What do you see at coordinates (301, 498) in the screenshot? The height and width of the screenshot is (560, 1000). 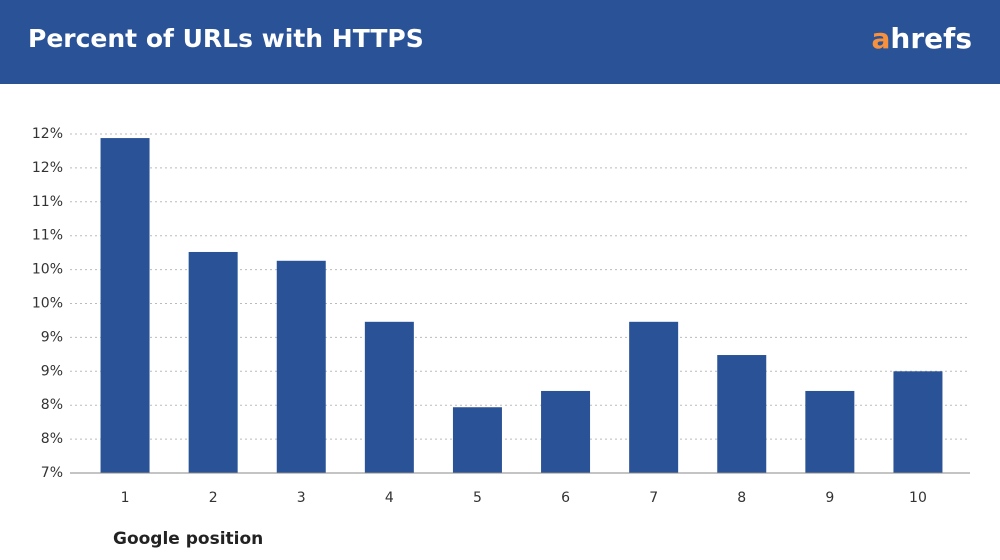 I see `x-tick-label: 3` at bounding box center [301, 498].